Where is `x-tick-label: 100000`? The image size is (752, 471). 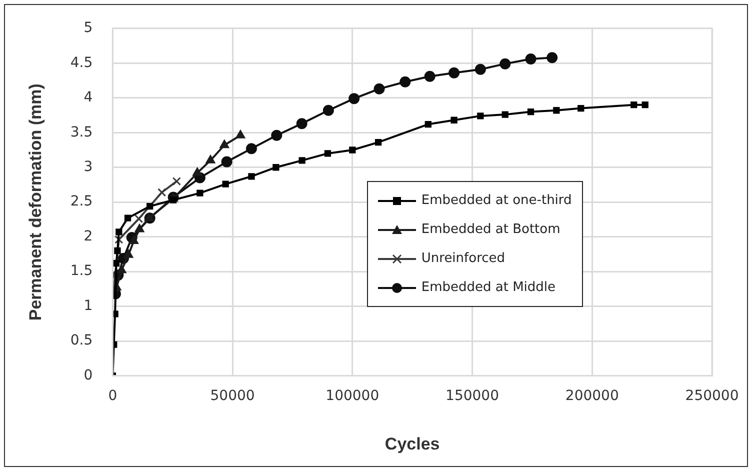 x-tick-label: 100000 is located at coordinates (353, 396).